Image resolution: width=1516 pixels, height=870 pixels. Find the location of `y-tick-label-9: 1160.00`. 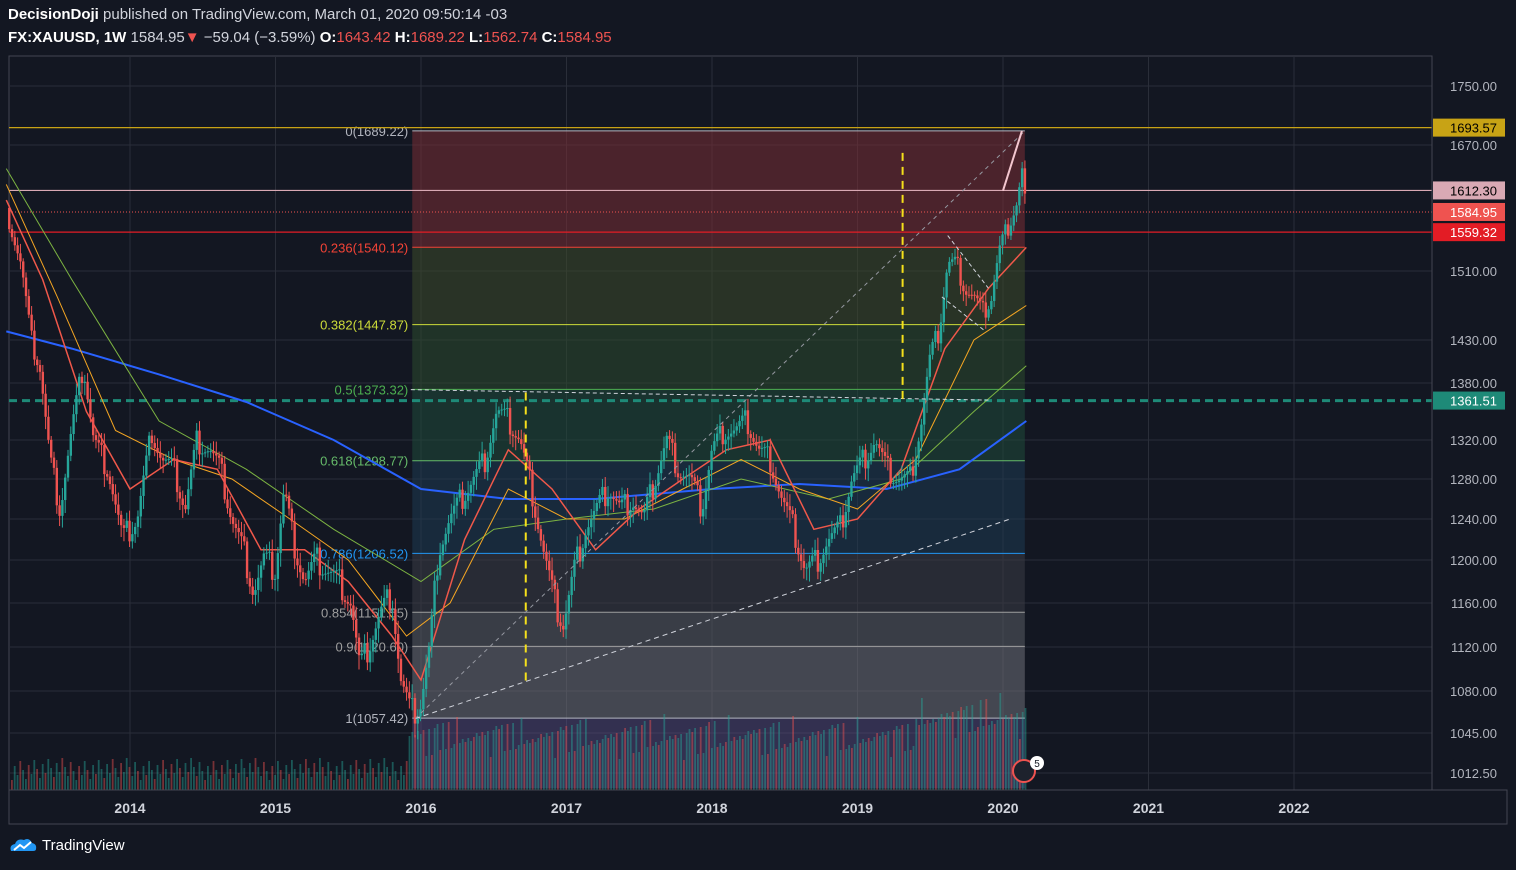

y-tick-label-9: 1160.00 is located at coordinates (1474, 603).